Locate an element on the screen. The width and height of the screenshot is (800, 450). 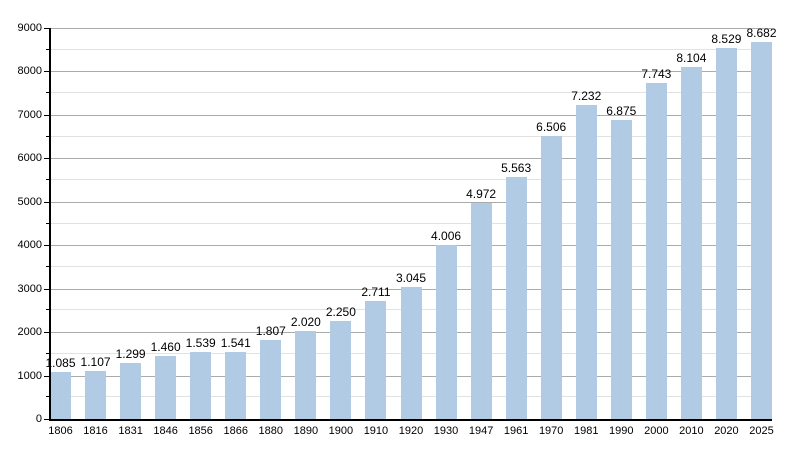
bar-value-label: 1.541 is located at coordinates (235, 343).